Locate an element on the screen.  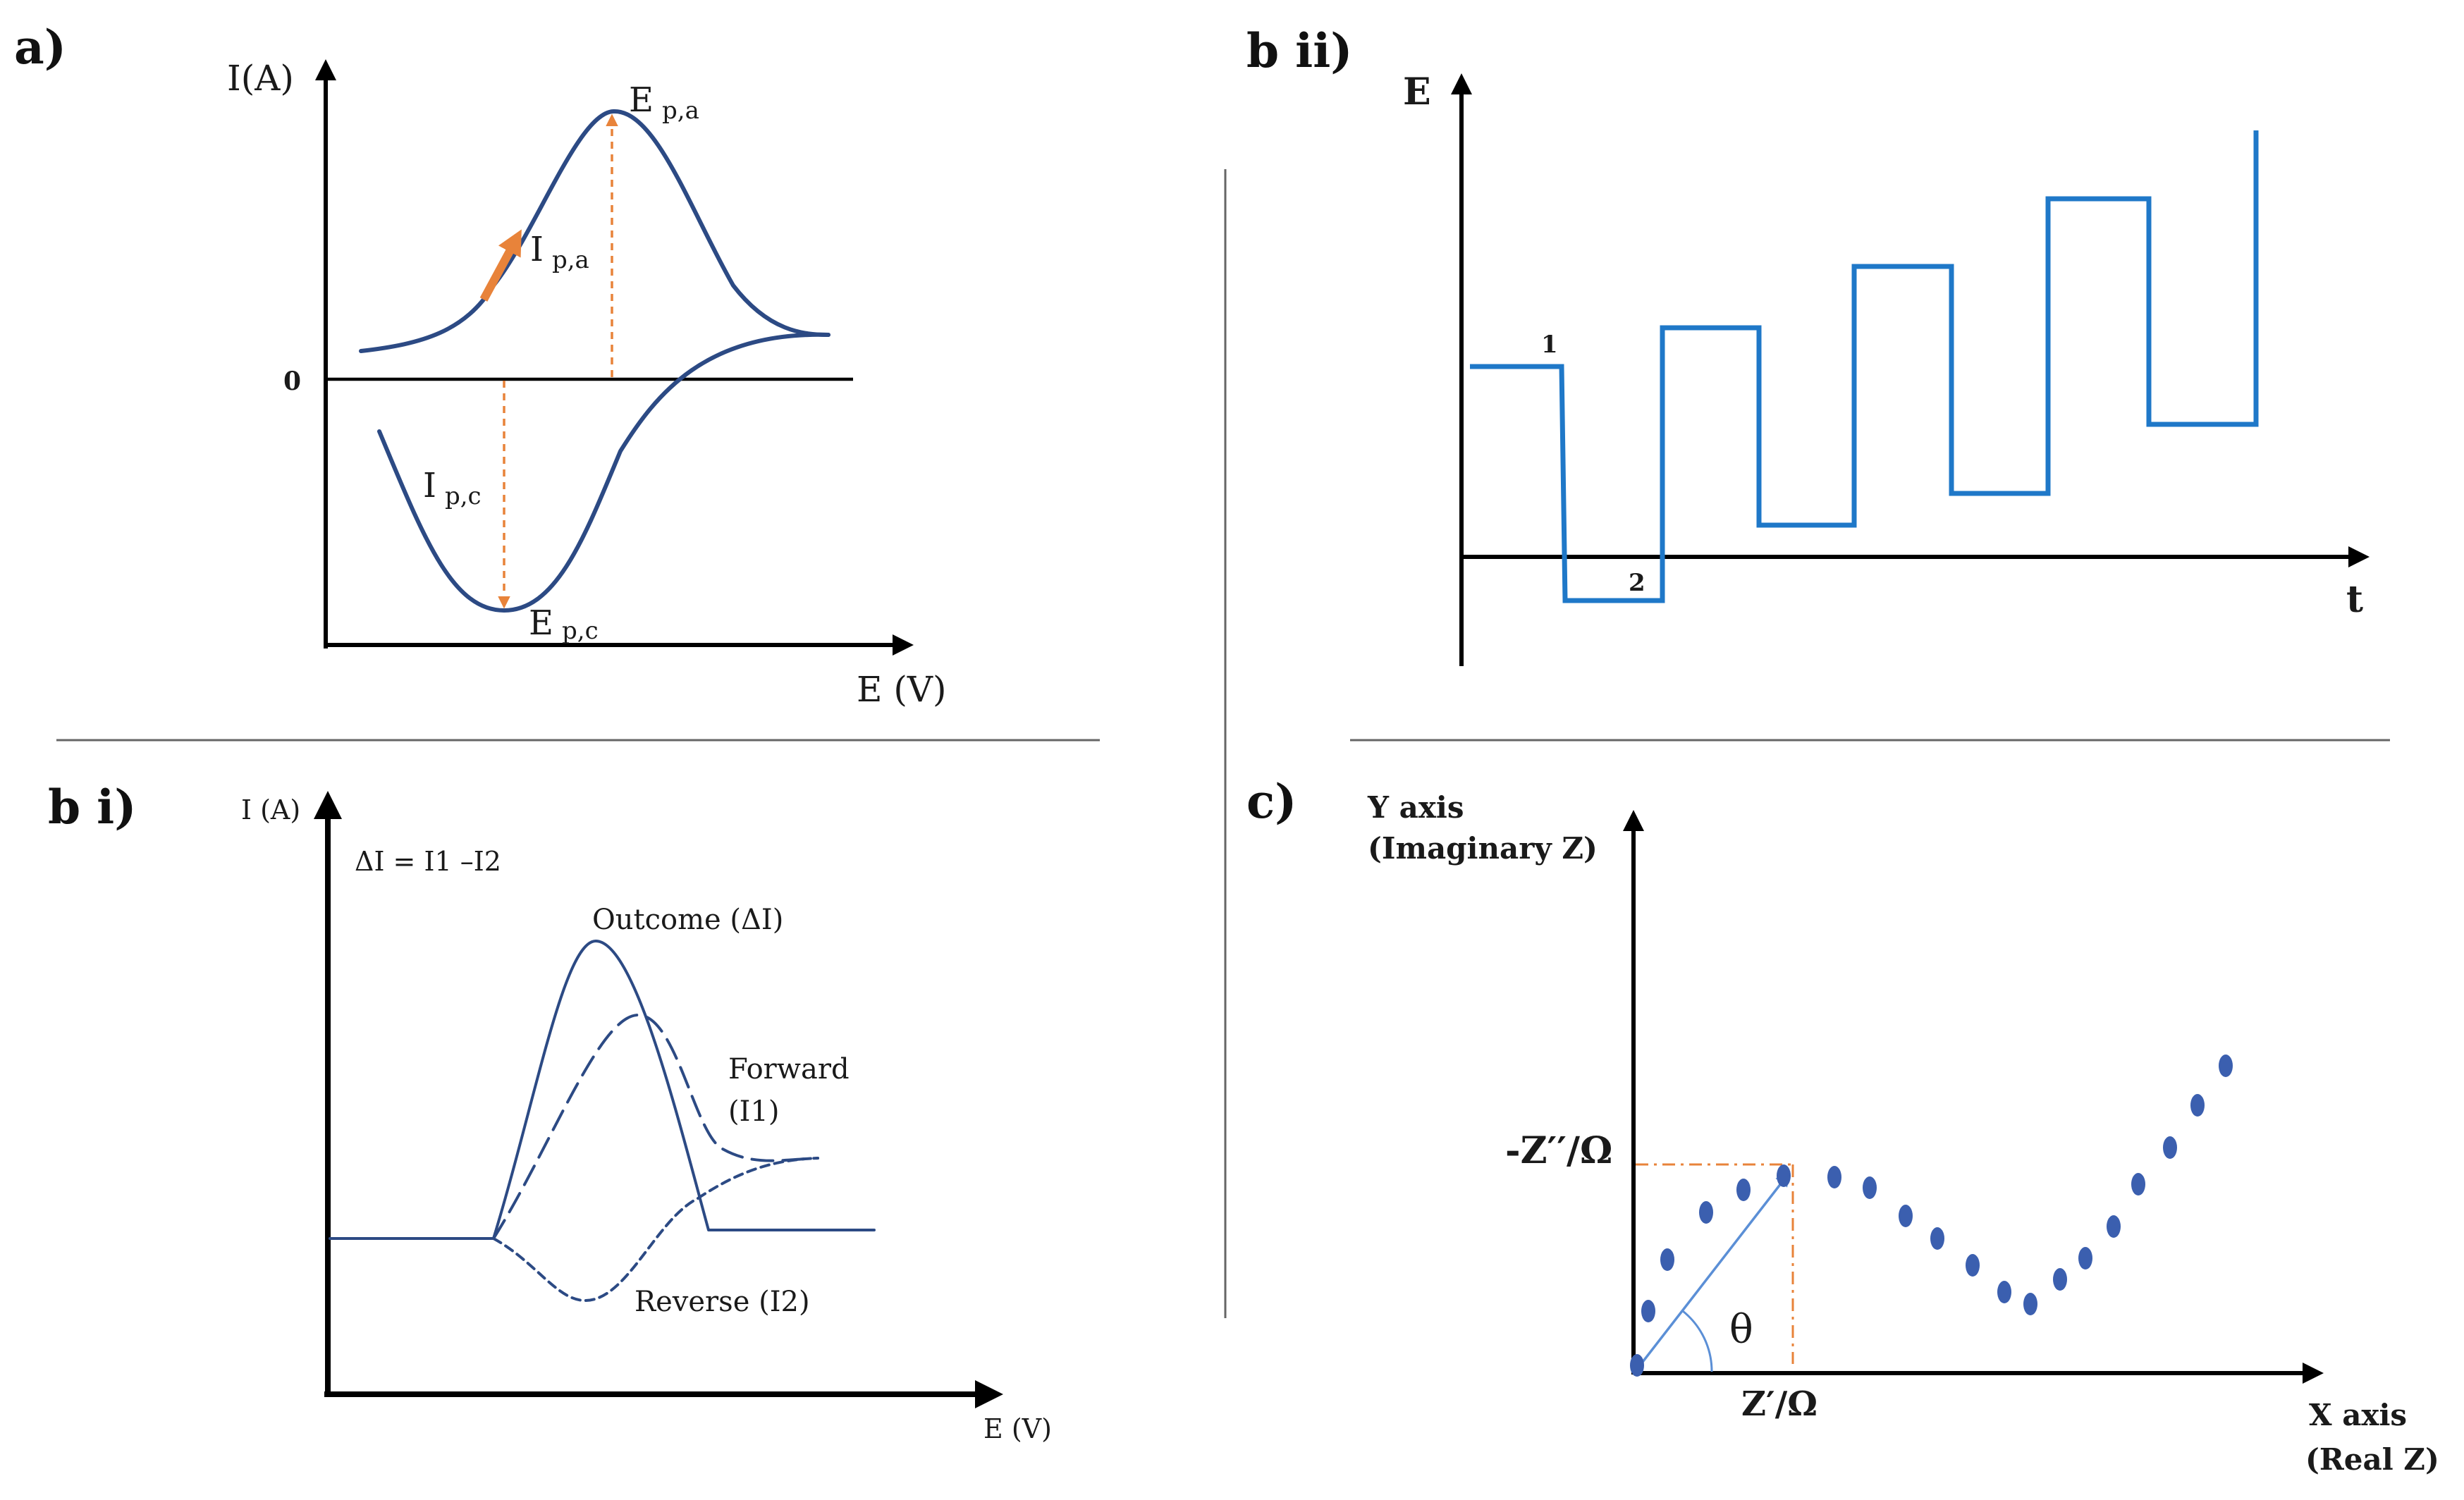
theta-angle-arc is located at coordinates (1697, 1341).